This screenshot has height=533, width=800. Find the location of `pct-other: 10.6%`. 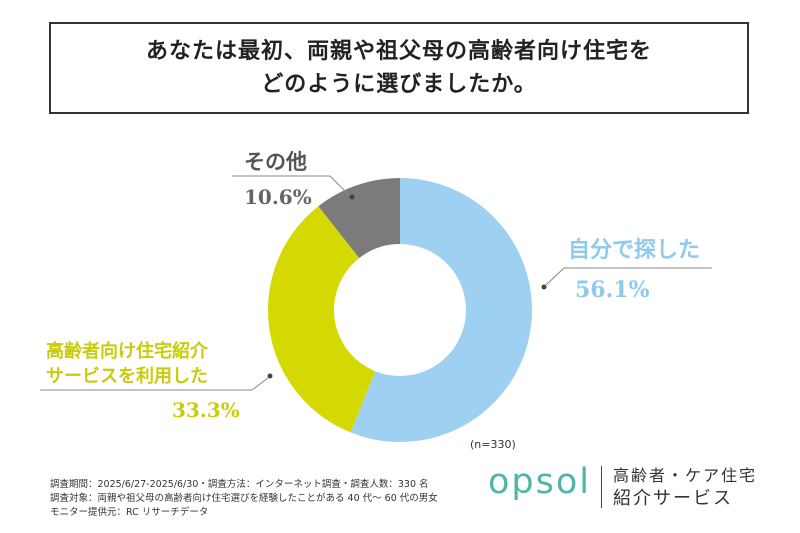

pct-other: 10.6% is located at coordinates (278, 197).